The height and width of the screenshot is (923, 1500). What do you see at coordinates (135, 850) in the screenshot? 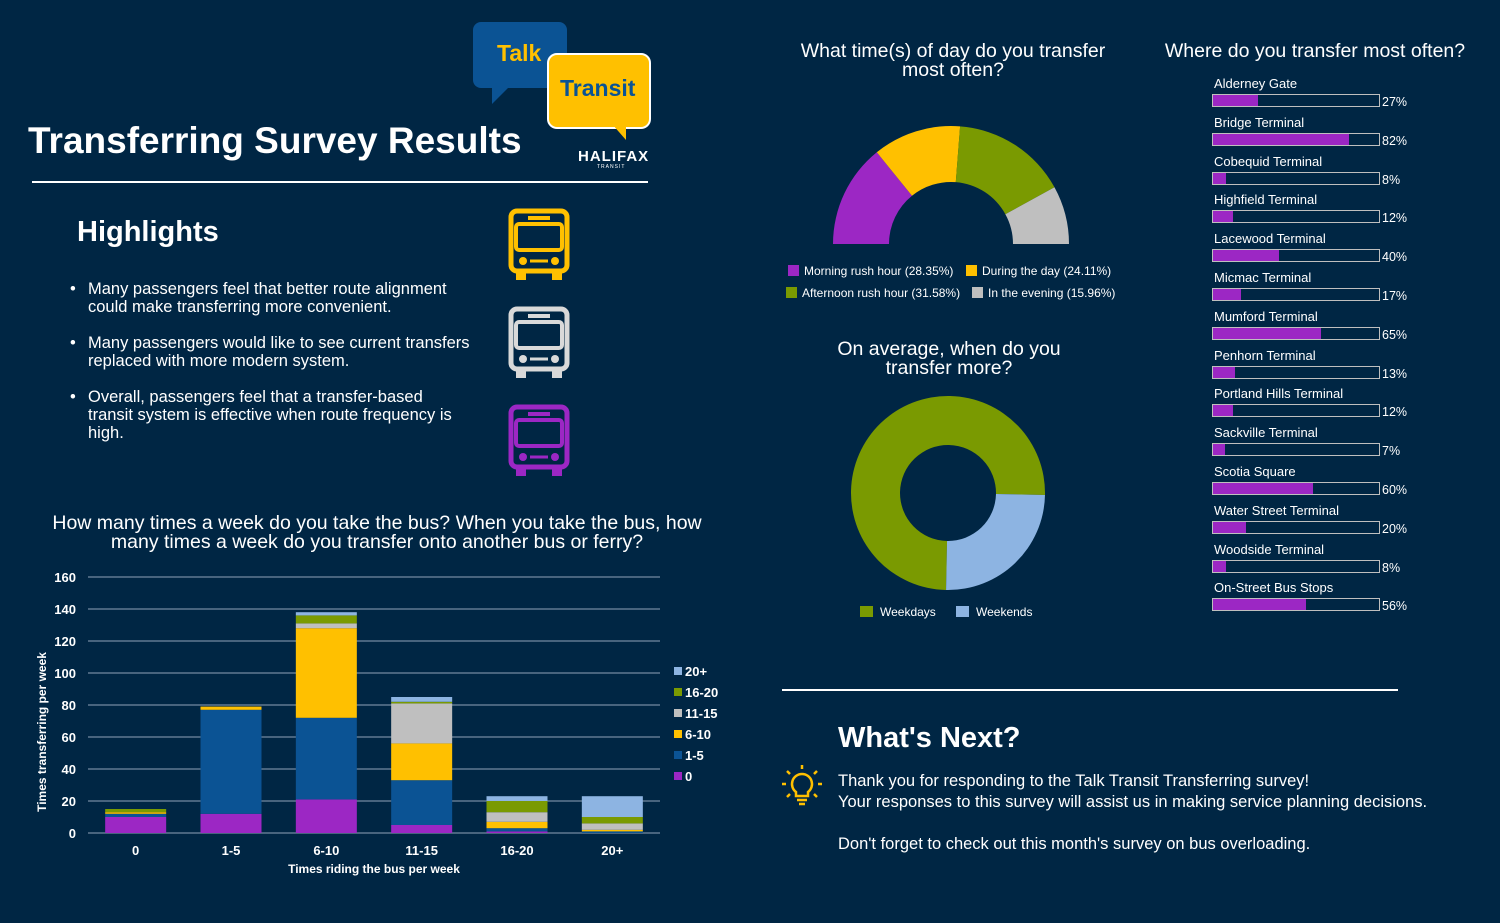
I see `x-tick-label: 0` at bounding box center [135, 850].